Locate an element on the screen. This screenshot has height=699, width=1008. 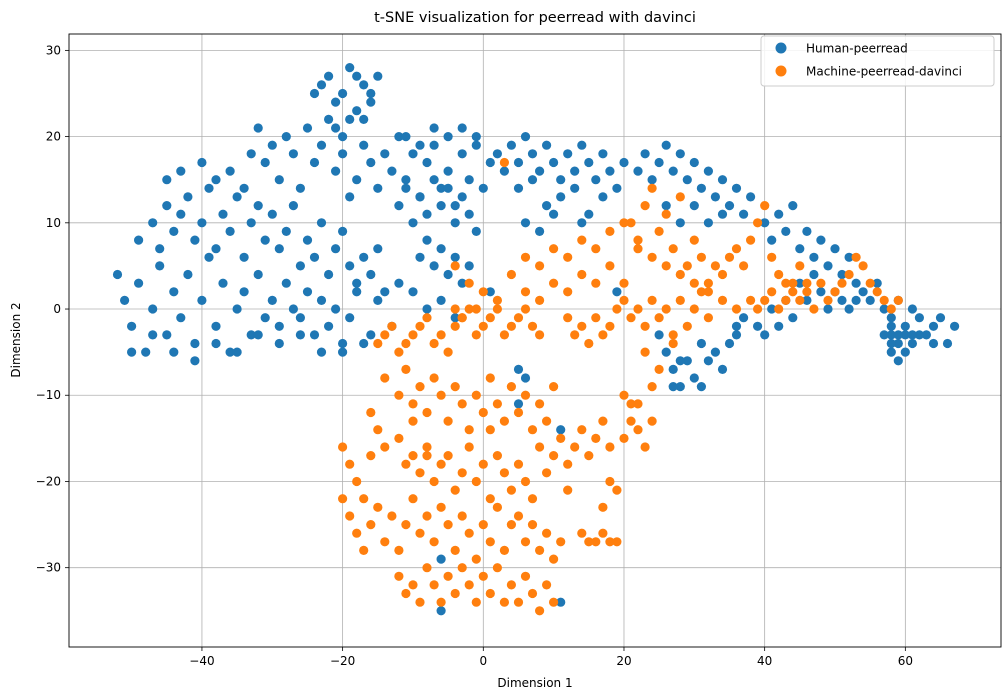
y-tick-label: 30 is located at coordinates (53, 50).